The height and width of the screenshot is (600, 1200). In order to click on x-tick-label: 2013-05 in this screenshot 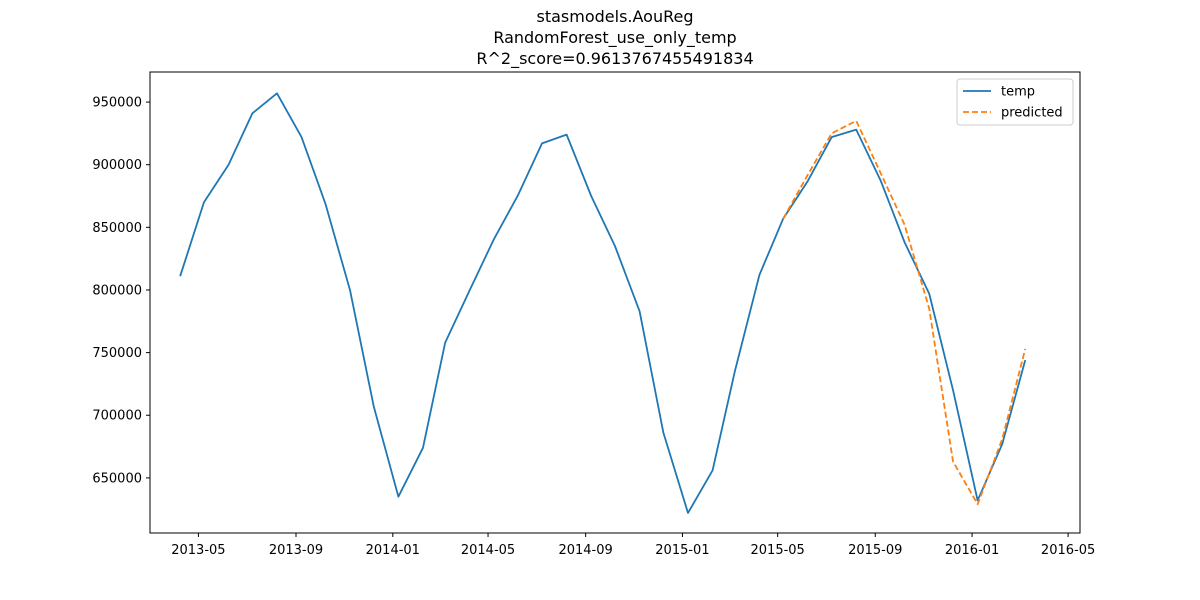, I will do `click(198, 550)`.